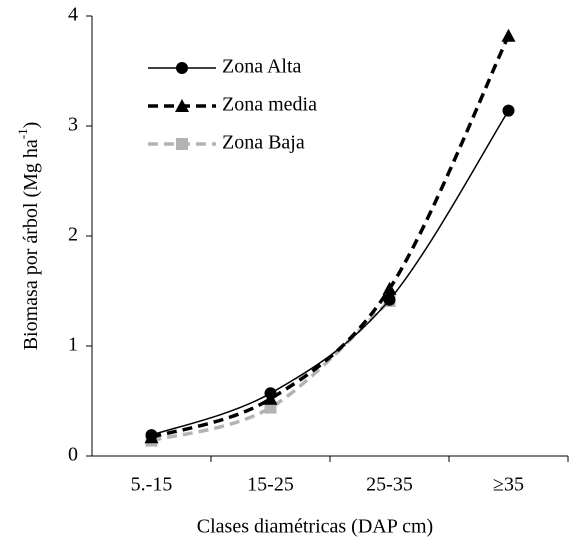 This screenshot has width=570, height=545. I want to click on x-tick-label: 25-35, so click(389, 485).